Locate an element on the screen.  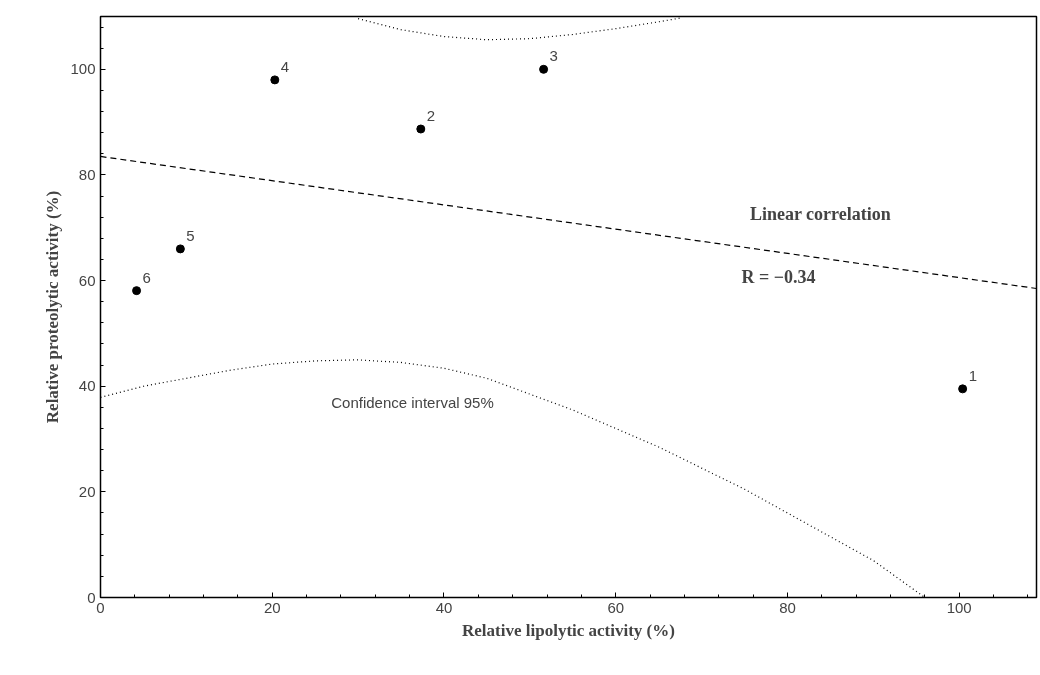
x-tick-label: 60 is located at coordinates (616, 607).